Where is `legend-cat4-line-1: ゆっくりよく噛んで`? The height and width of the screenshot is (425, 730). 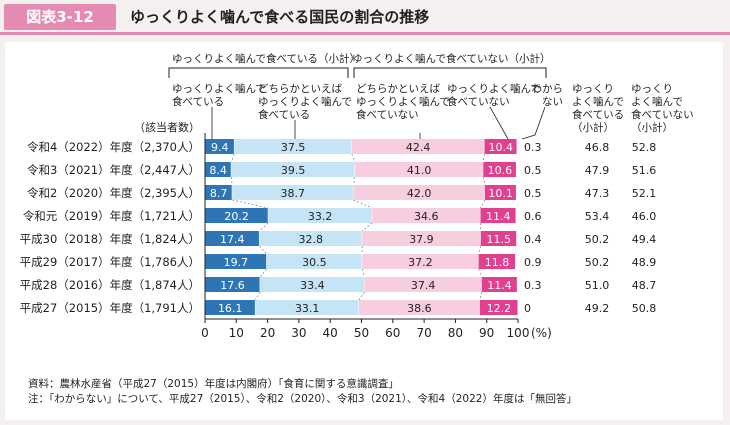
legend-cat4-line-1: ゆっくりよく噛んで is located at coordinates (494, 88).